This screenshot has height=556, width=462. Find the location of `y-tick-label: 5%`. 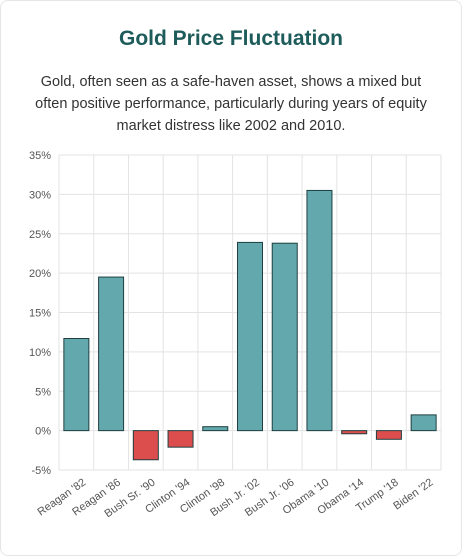

y-tick-label: 5% is located at coordinates (43, 392).